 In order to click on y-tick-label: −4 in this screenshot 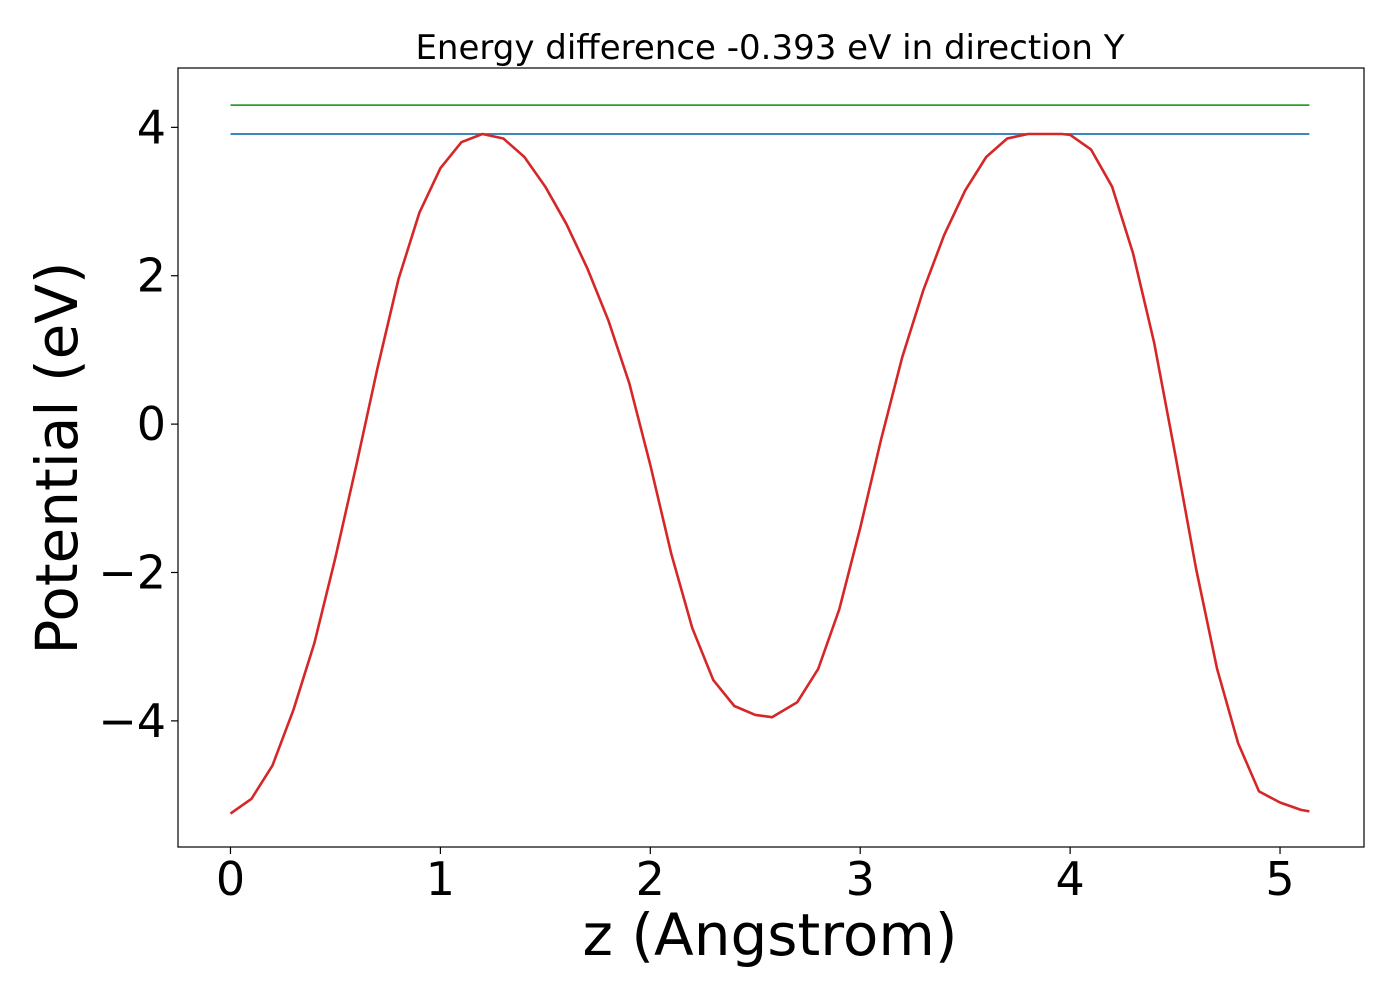, I will do `click(132, 721)`.